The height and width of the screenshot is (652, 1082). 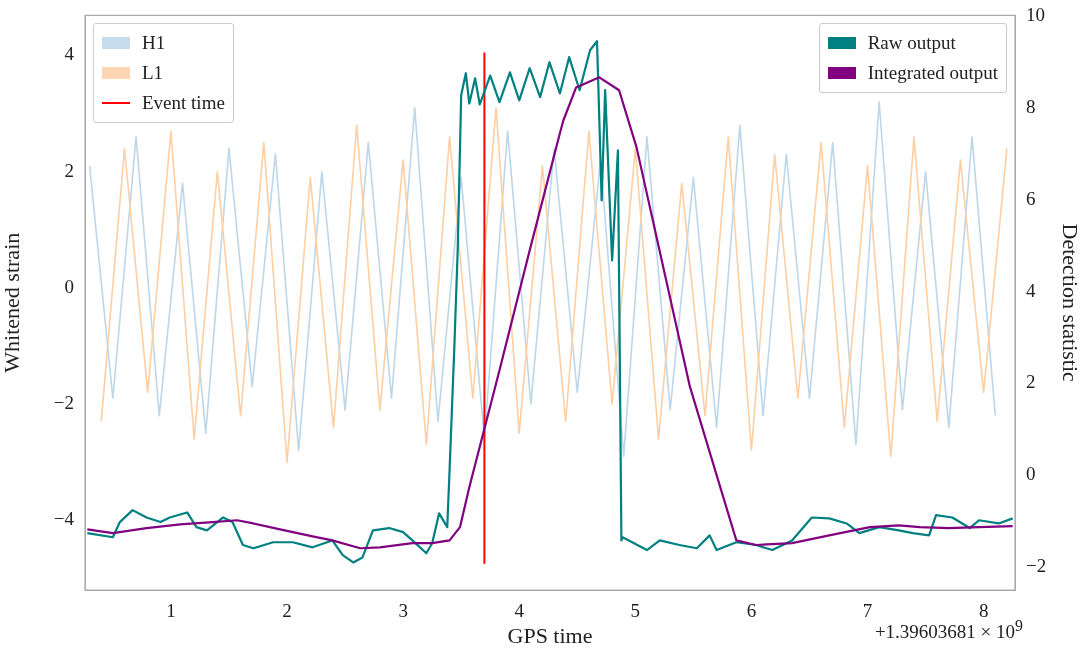 I want to click on y-axis-title: Whitened strain, so click(x=12, y=302).